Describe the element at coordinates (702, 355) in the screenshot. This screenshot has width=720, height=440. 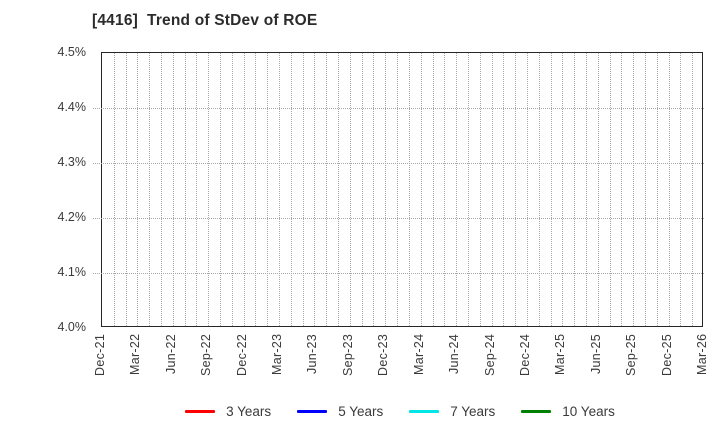
I see `x-tick-label: Mar-26` at that location.